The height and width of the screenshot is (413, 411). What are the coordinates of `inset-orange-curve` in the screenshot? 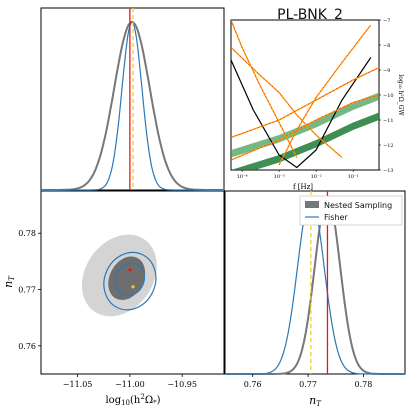 It's located at (264, 89).